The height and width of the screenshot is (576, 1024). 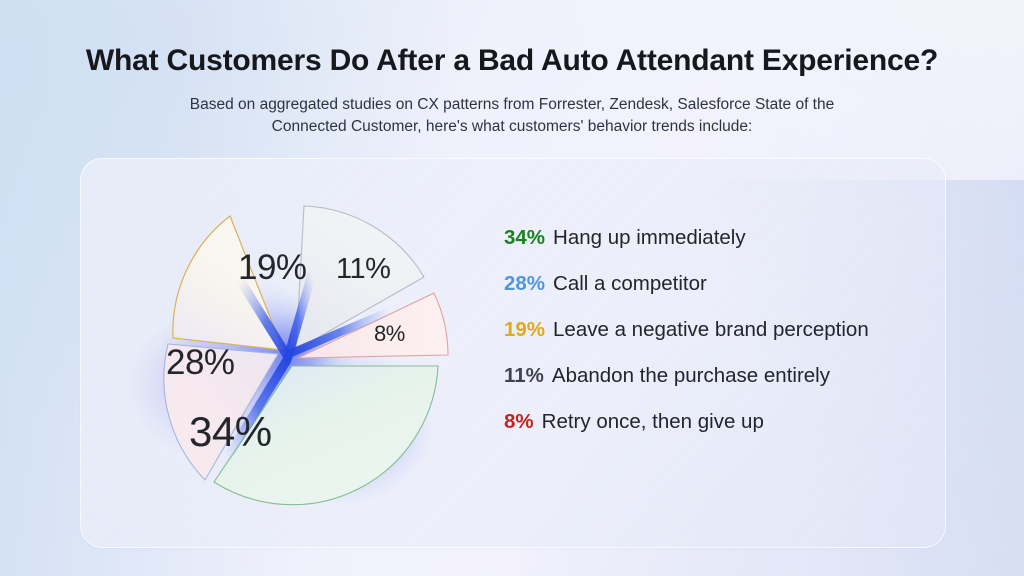 What do you see at coordinates (230, 431) in the screenshot?
I see `pie-label-34: 34%` at bounding box center [230, 431].